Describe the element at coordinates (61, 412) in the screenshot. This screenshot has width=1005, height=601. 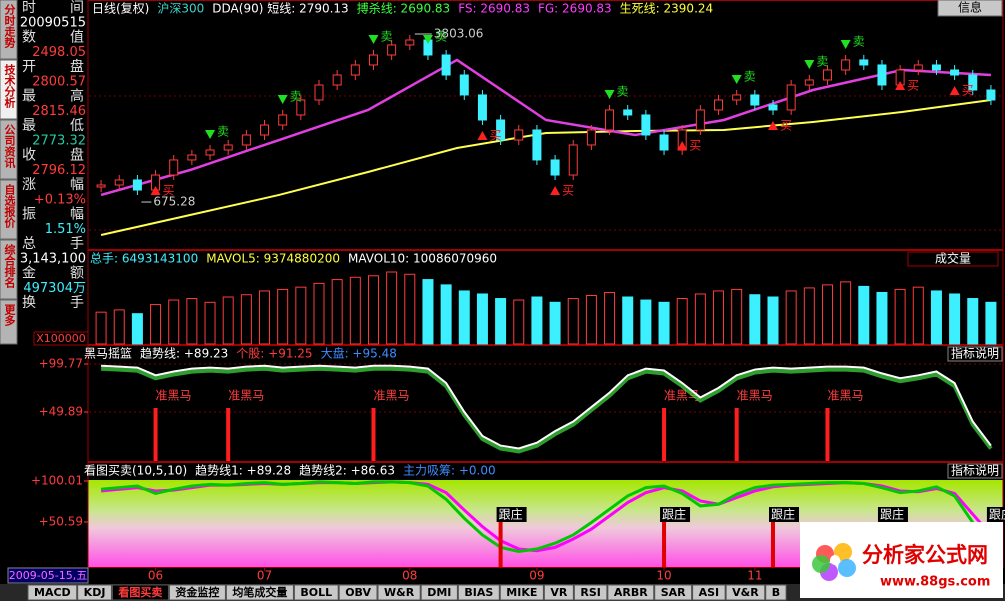
I see `y-tick-label: +49.89` at that location.